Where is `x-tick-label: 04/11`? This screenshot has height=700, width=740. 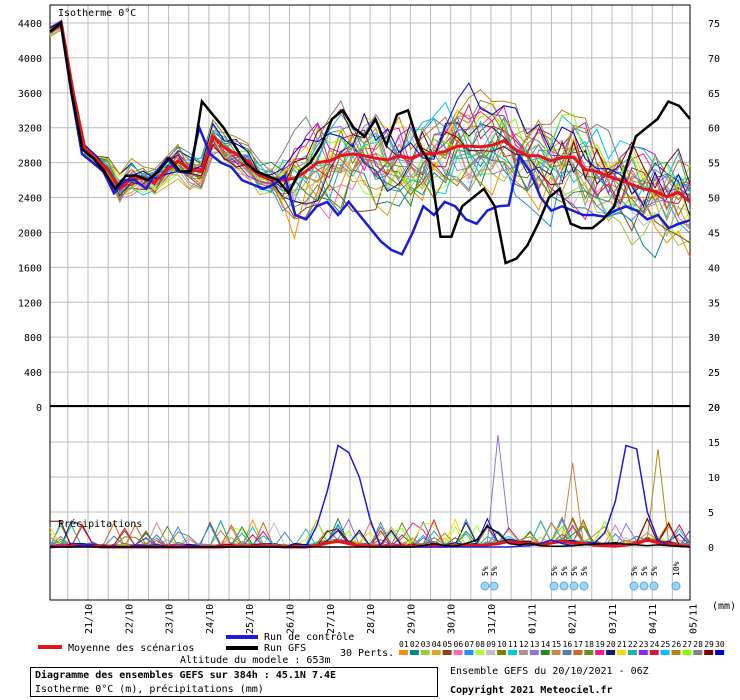
x-tick-label: 04/11 is located at coordinates (653, 619).